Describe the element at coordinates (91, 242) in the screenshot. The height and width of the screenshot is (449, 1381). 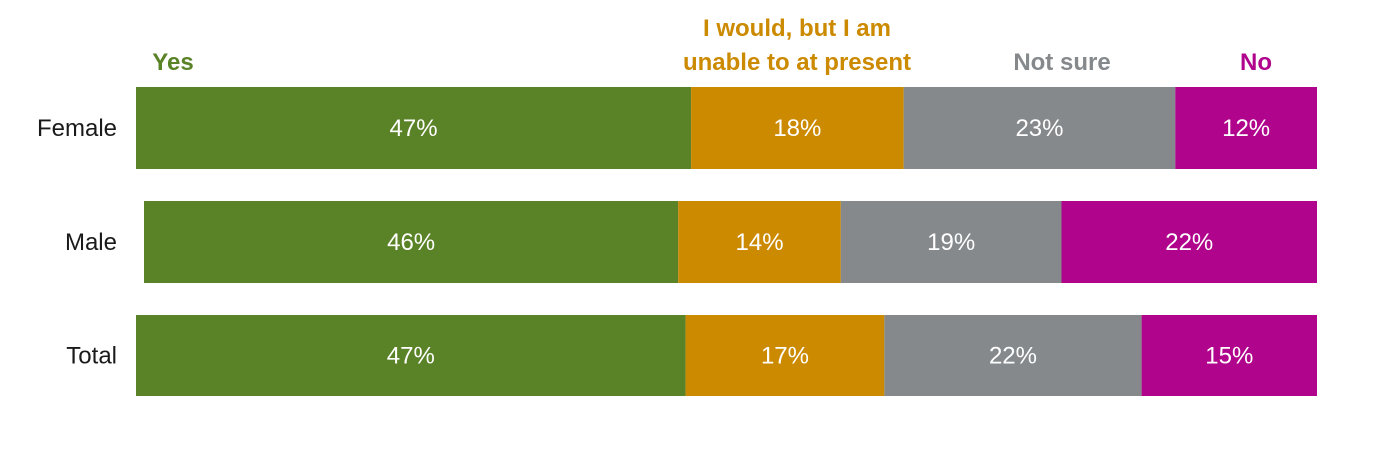
I see `category-label-male: Male` at that location.